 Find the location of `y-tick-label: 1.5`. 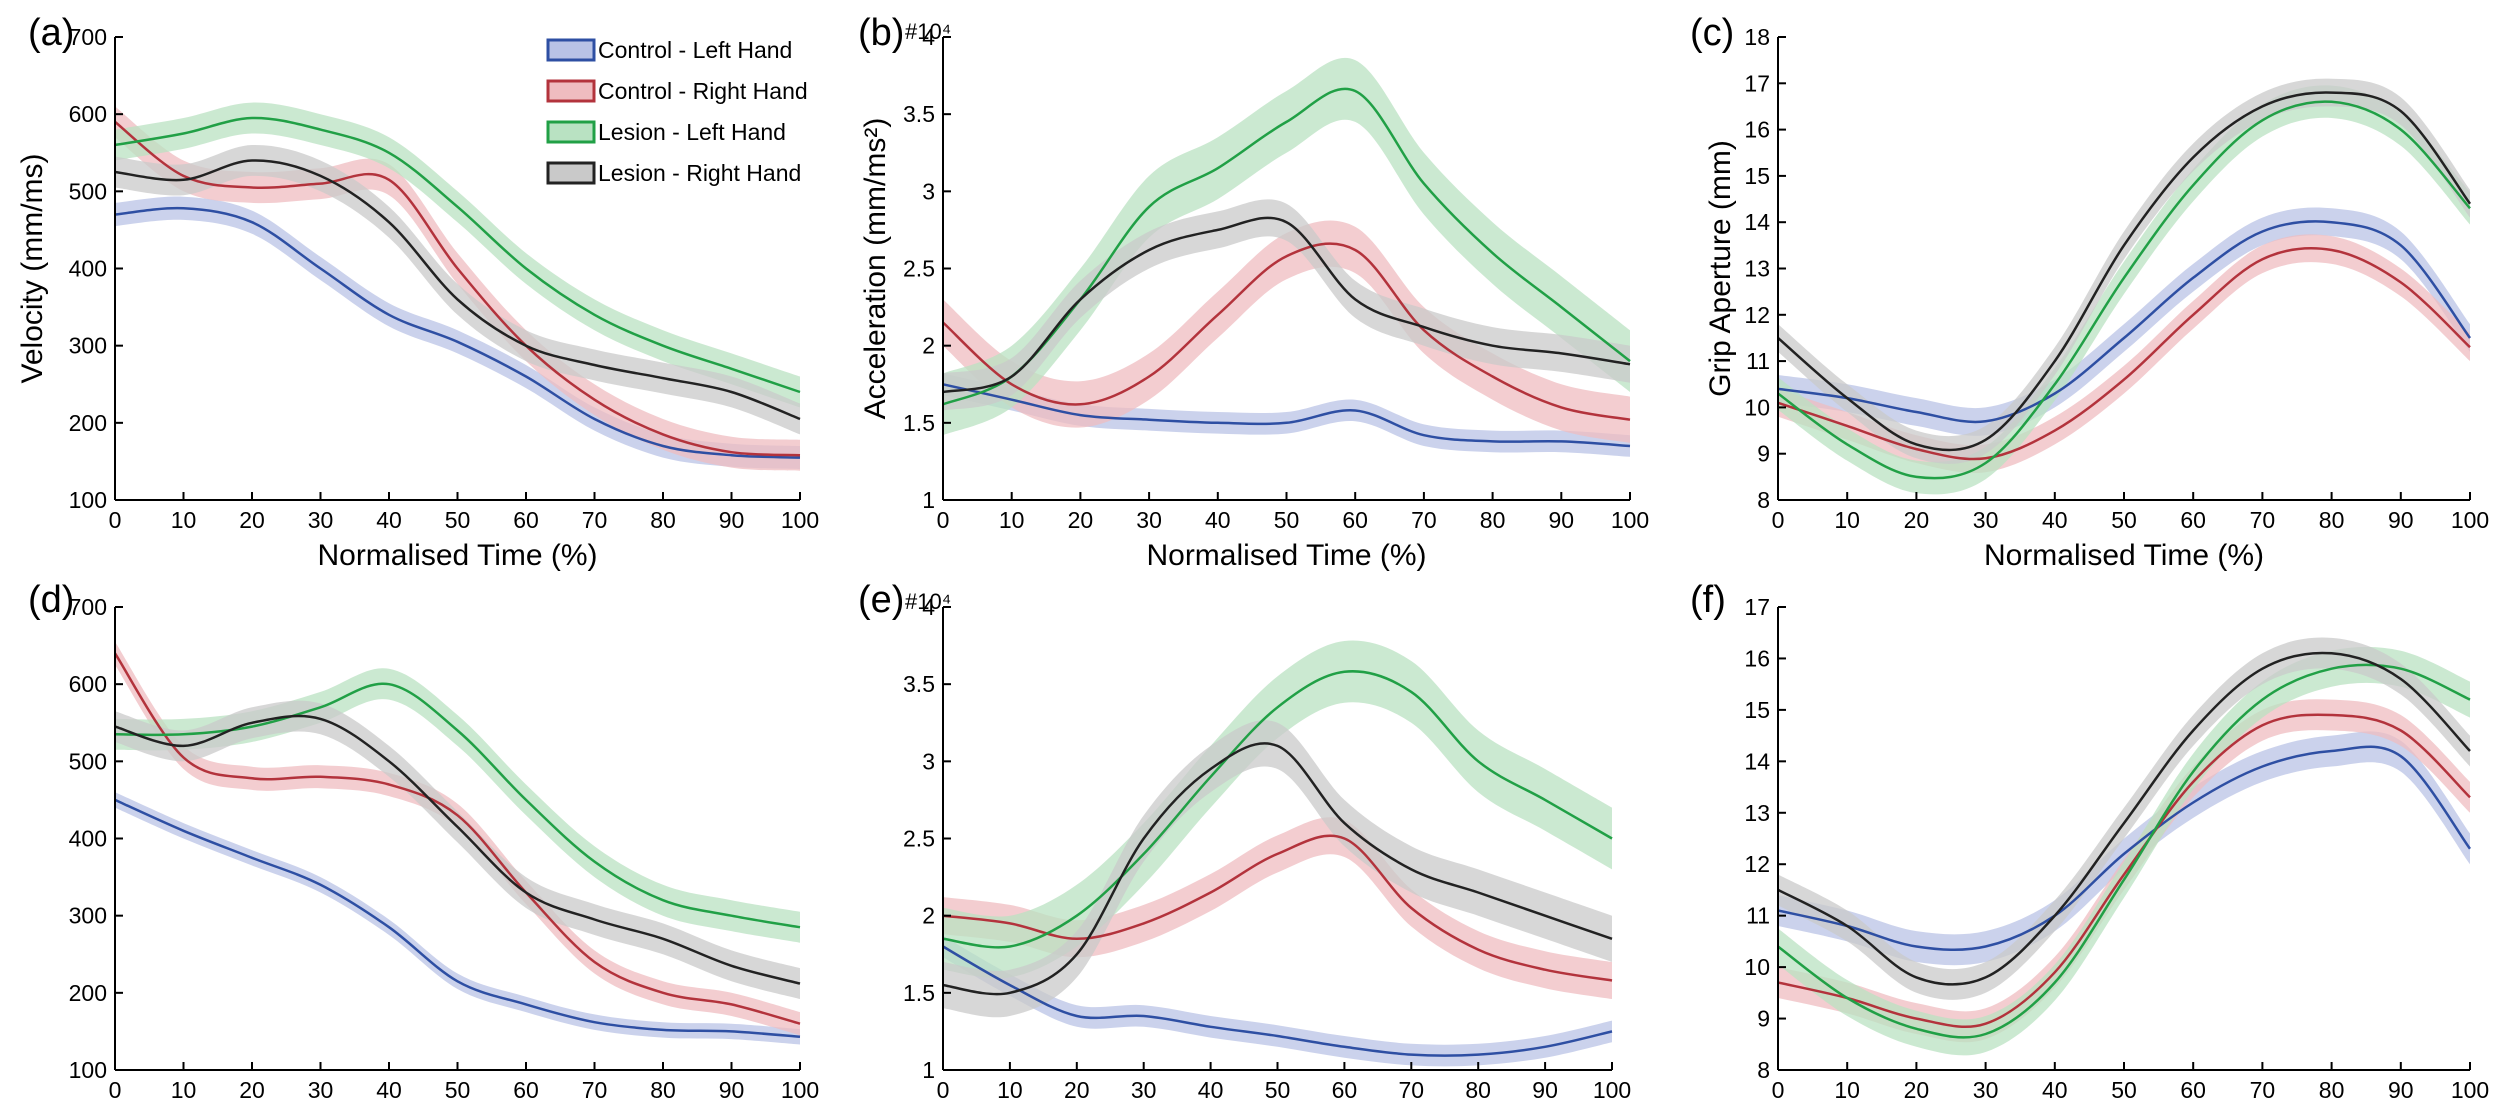

y-tick-label: 1.5 is located at coordinates (919, 423).